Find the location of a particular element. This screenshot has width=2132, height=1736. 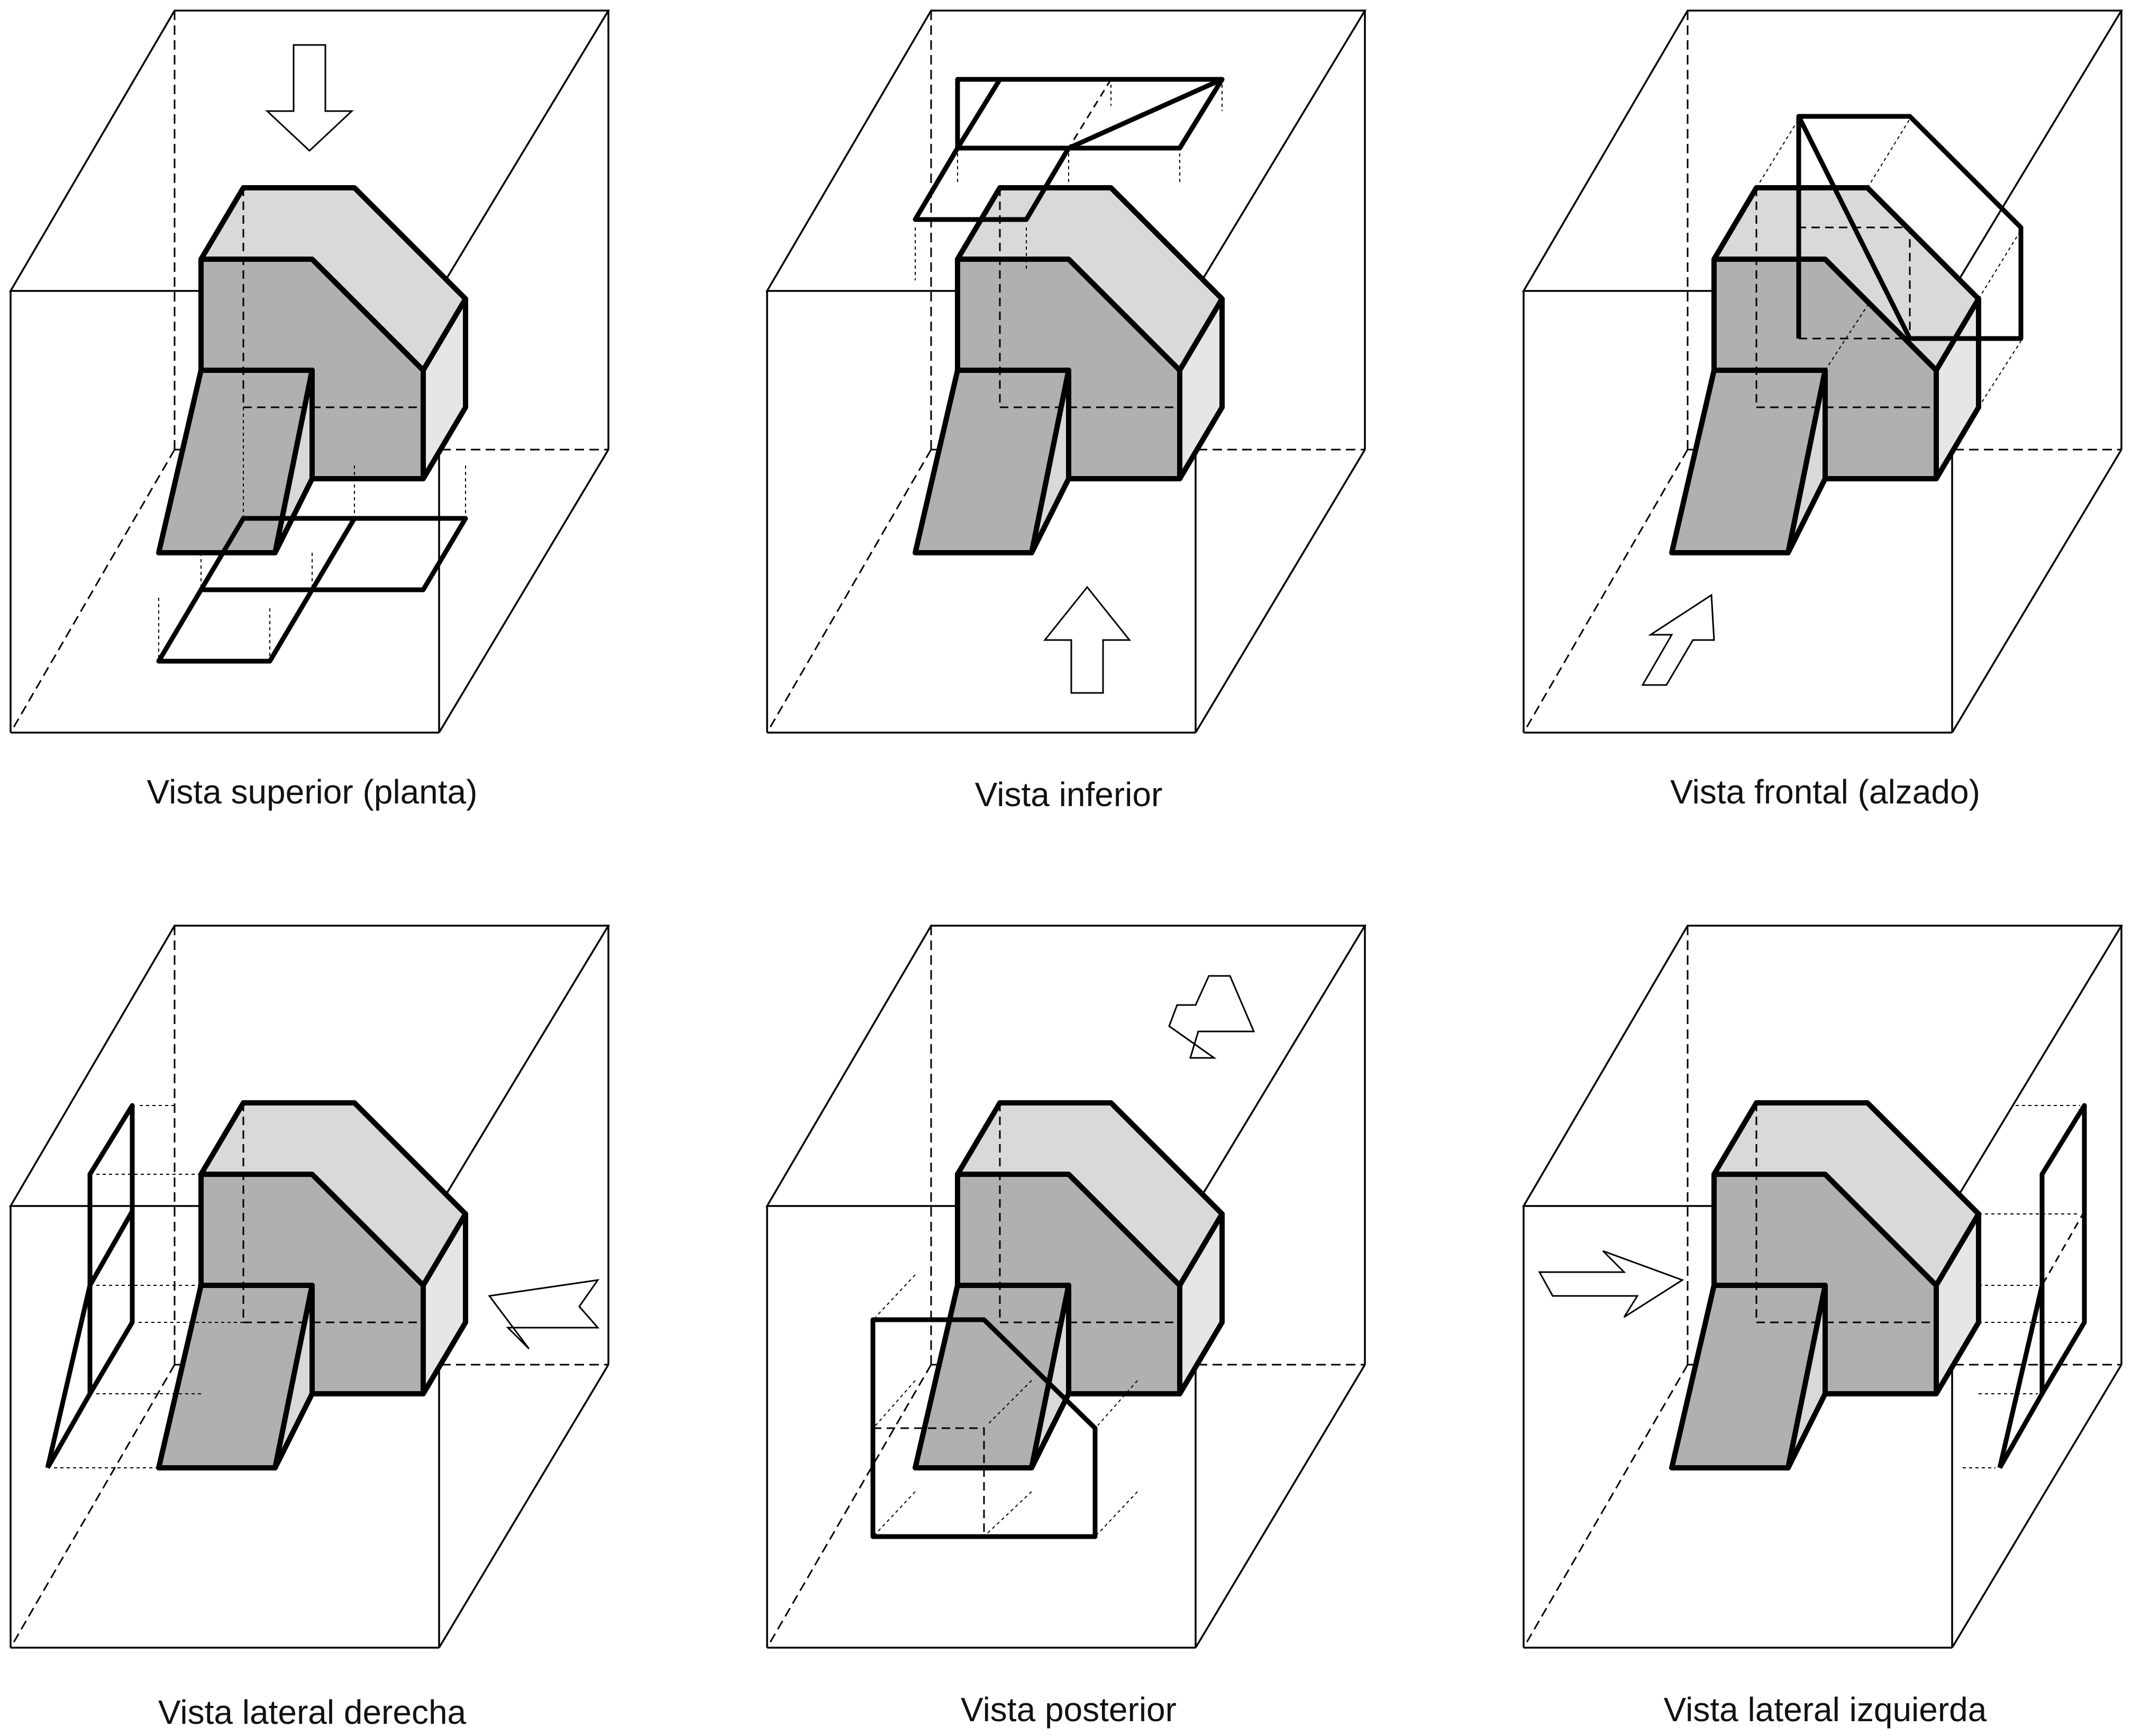

view-bottom-diagram is located at coordinates (1066, 372).